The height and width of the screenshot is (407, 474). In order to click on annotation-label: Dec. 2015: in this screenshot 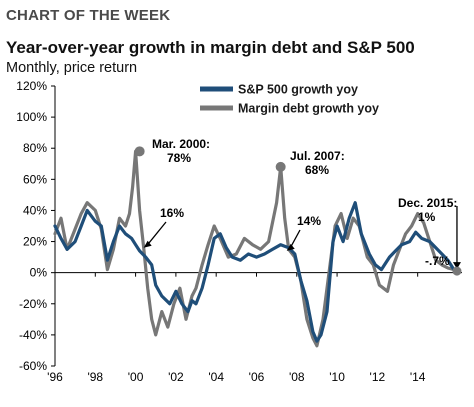, I will do `click(427, 203)`.